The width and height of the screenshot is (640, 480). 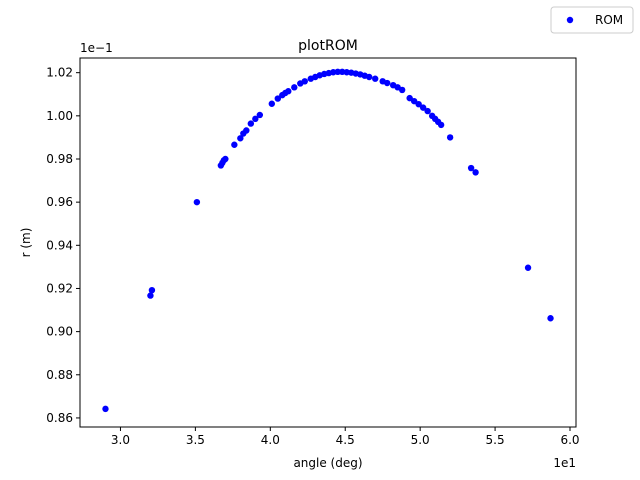 What do you see at coordinates (120, 440) in the screenshot?
I see `x-tick-label: 3.0` at bounding box center [120, 440].